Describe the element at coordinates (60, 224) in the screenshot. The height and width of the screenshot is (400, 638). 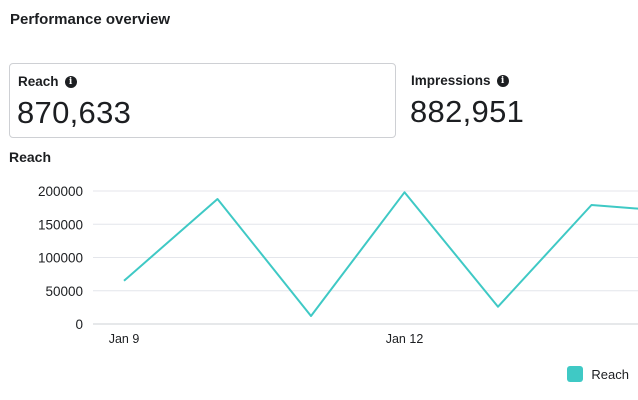
I see `y-tick-label: 150000` at that location.